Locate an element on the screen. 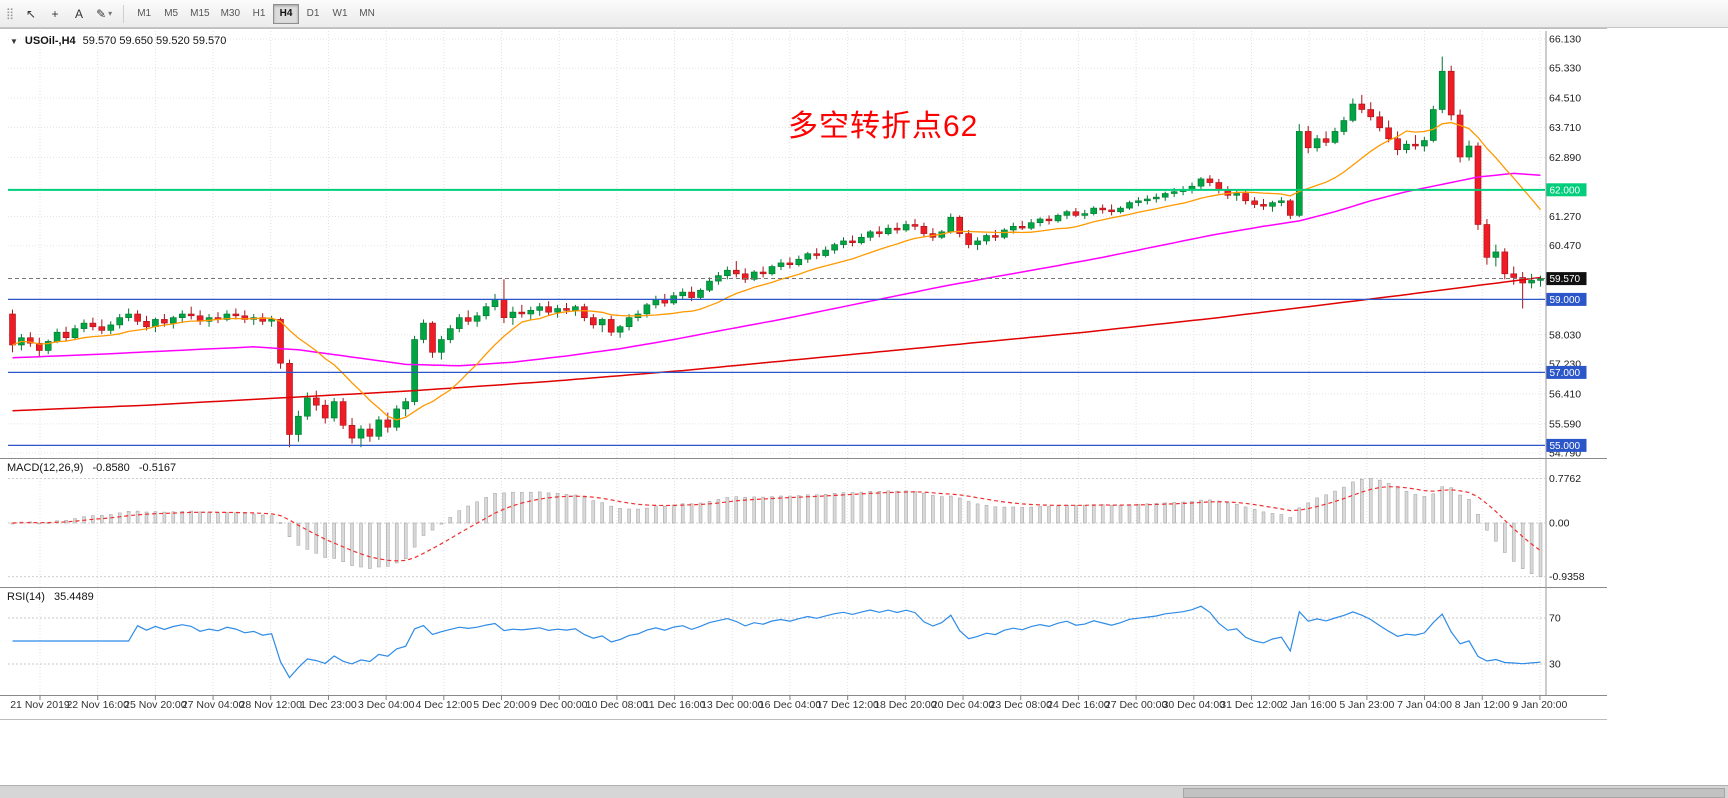  time-axis-label: 11 Dec 16:00 is located at coordinates (675, 705).